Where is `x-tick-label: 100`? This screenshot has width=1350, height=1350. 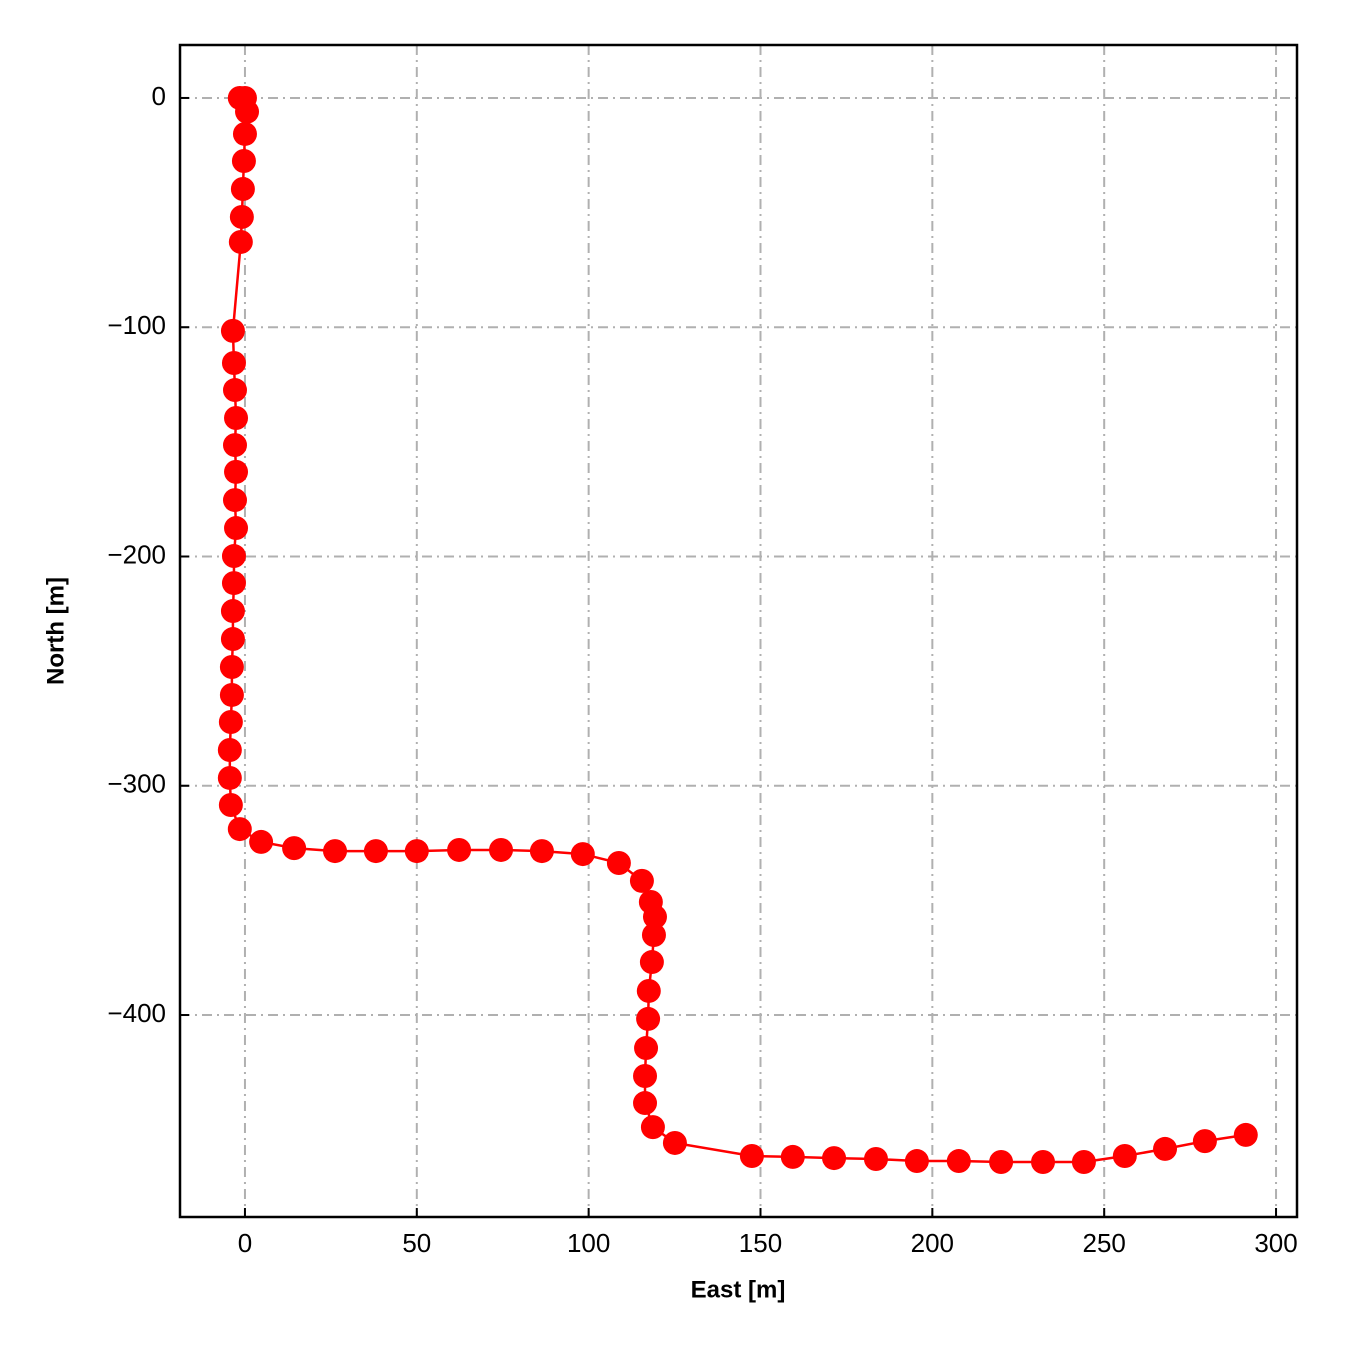
x-tick-label: 100 is located at coordinates (588, 1243).